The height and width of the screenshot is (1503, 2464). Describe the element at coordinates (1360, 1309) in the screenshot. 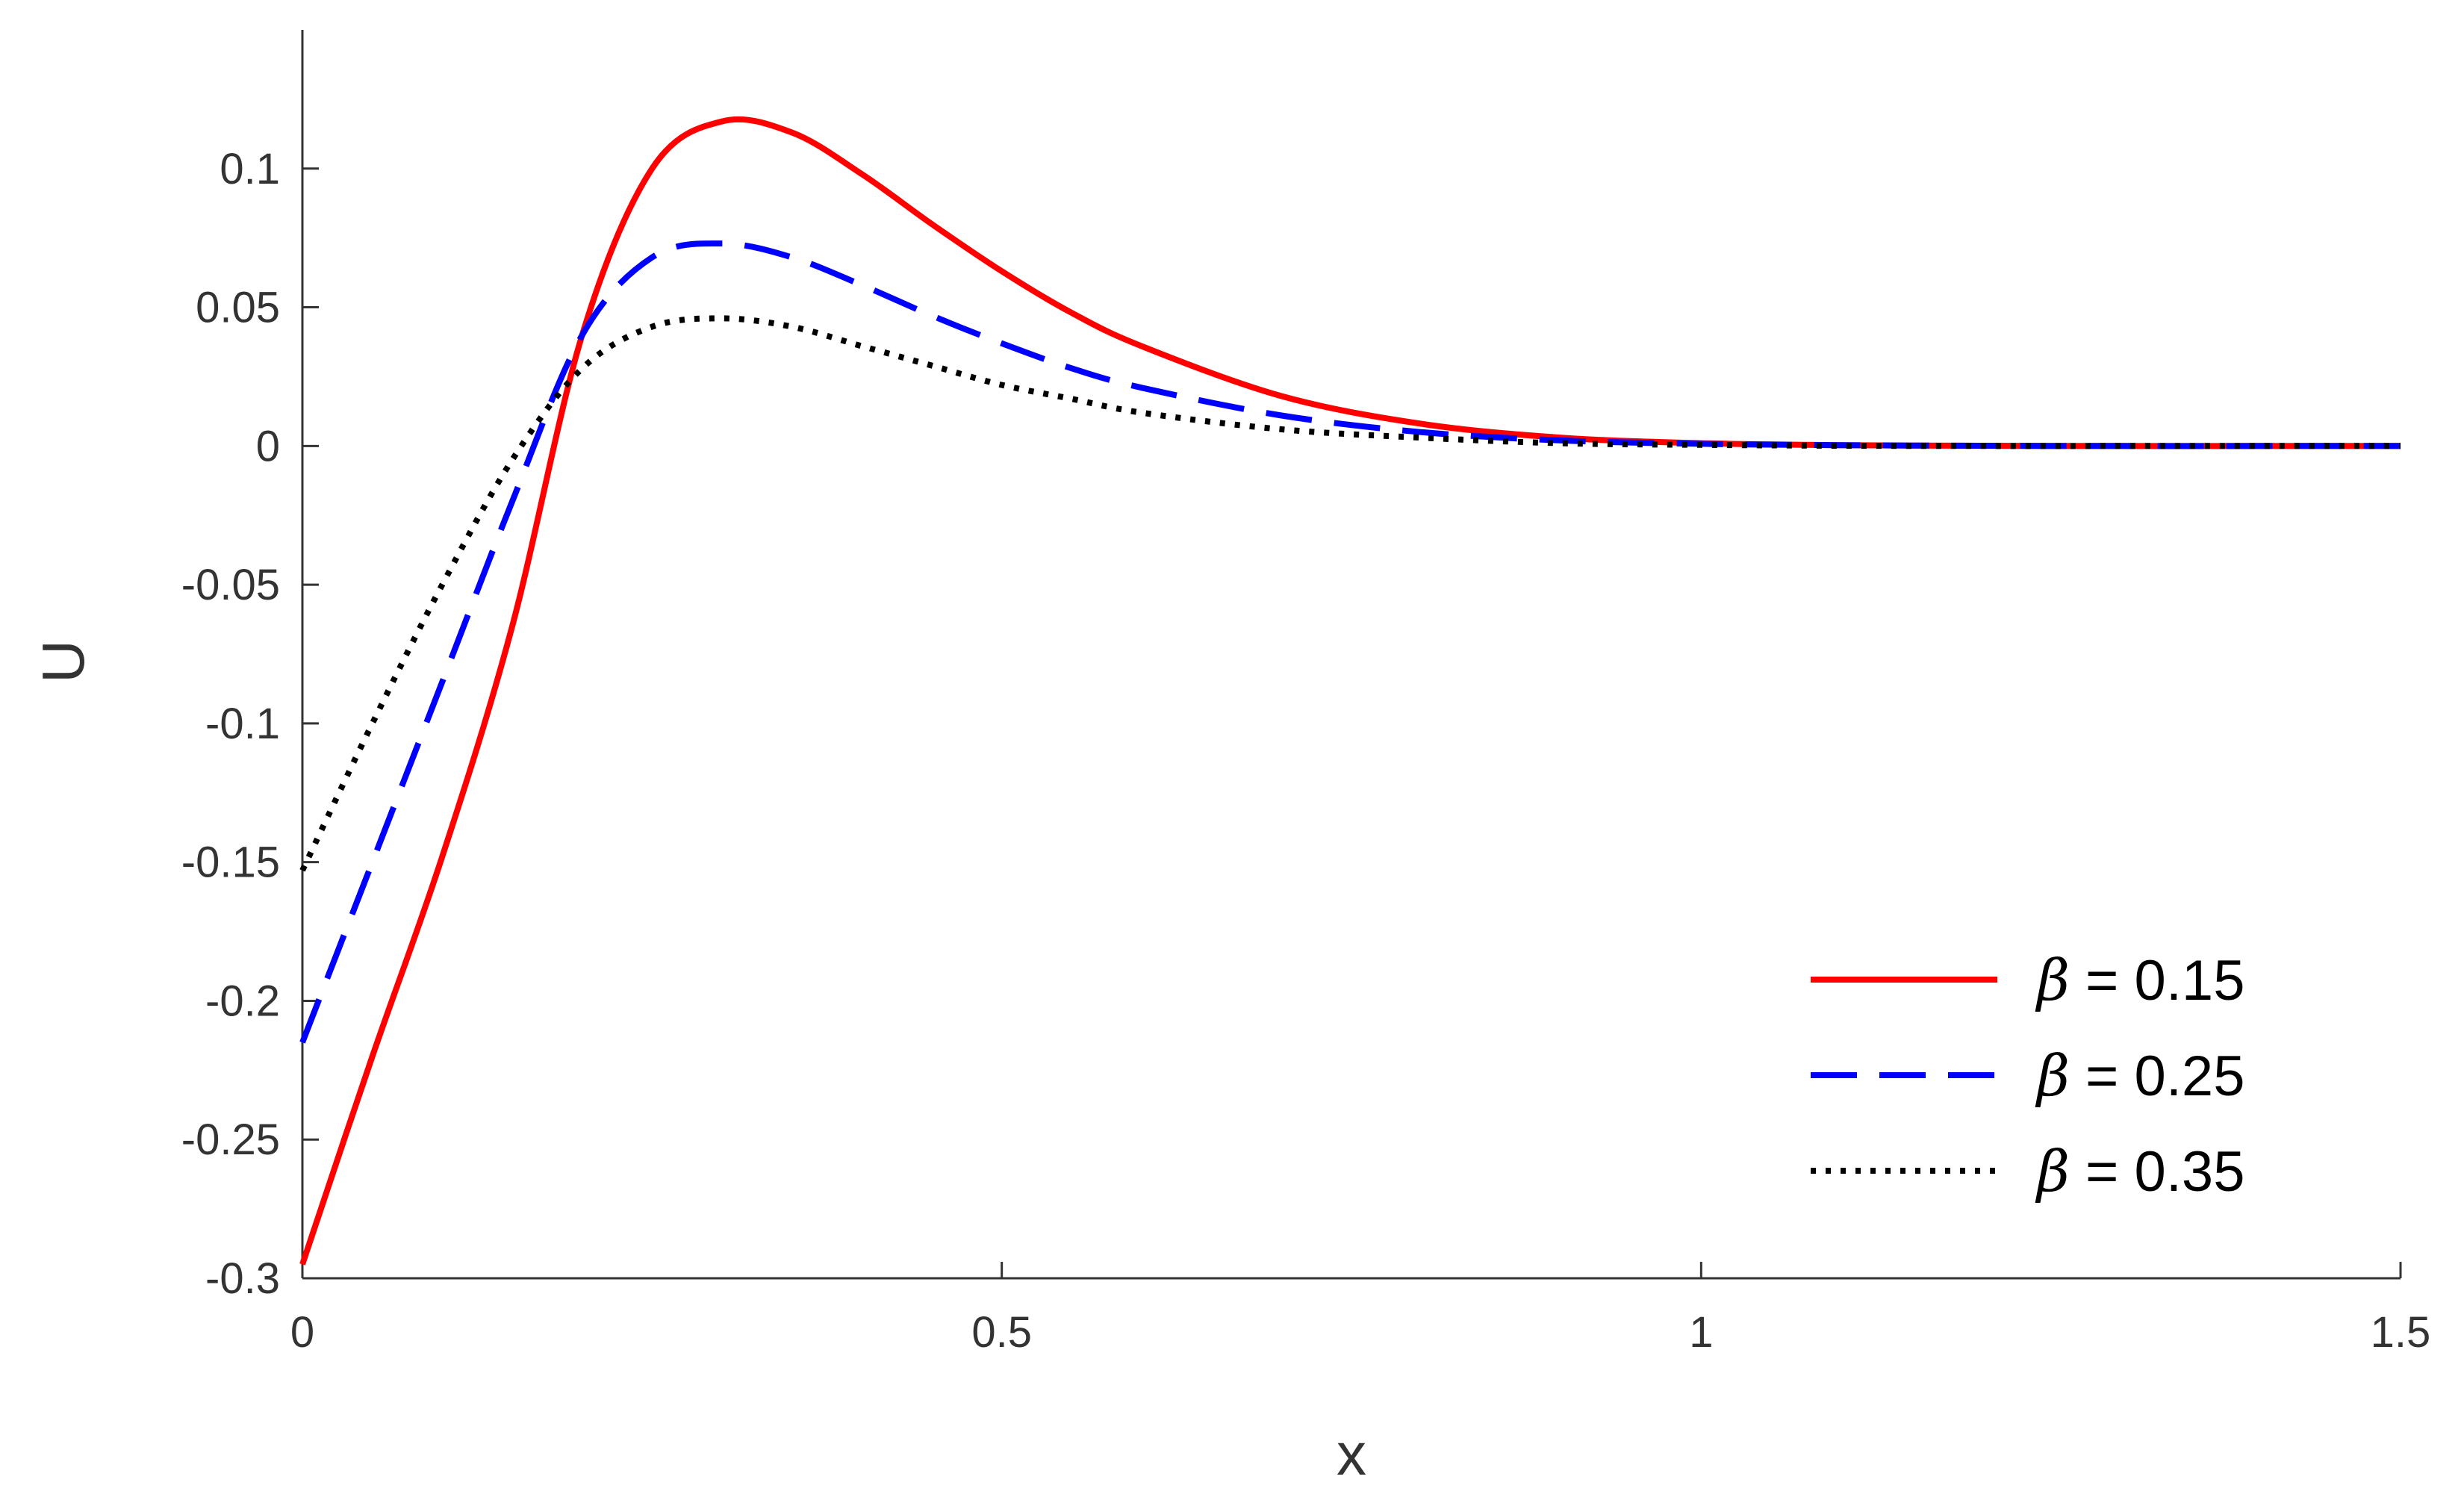

I see `x-ticks: 0 0.5 1 1.5` at that location.